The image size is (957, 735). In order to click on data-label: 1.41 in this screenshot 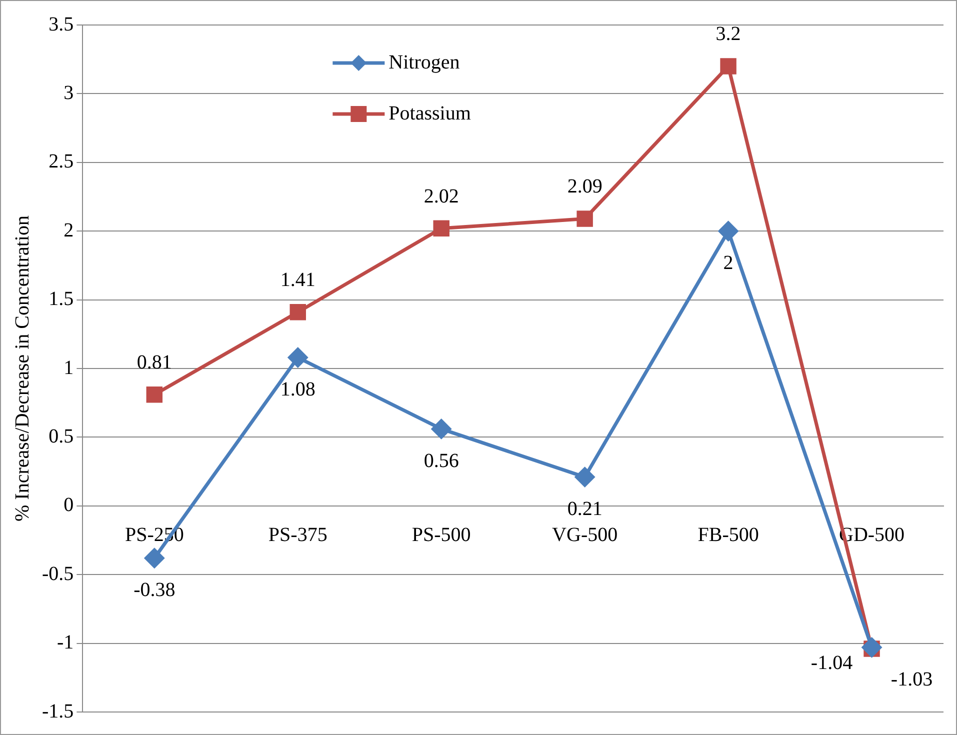, I will do `click(298, 280)`.